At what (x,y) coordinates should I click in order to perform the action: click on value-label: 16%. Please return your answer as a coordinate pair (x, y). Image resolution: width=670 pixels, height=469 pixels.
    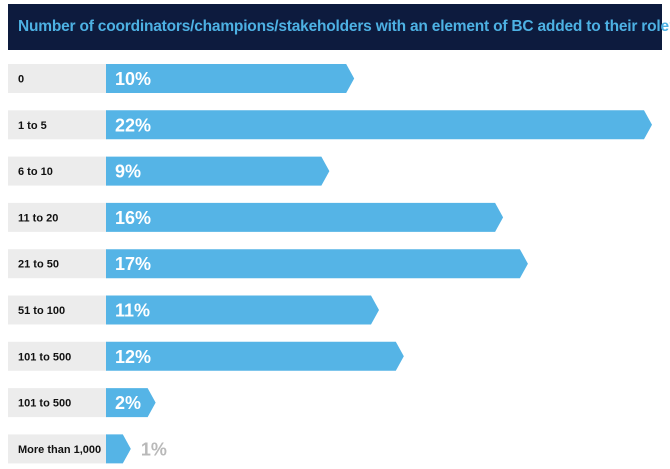
    Looking at the image, I should click on (133, 218).